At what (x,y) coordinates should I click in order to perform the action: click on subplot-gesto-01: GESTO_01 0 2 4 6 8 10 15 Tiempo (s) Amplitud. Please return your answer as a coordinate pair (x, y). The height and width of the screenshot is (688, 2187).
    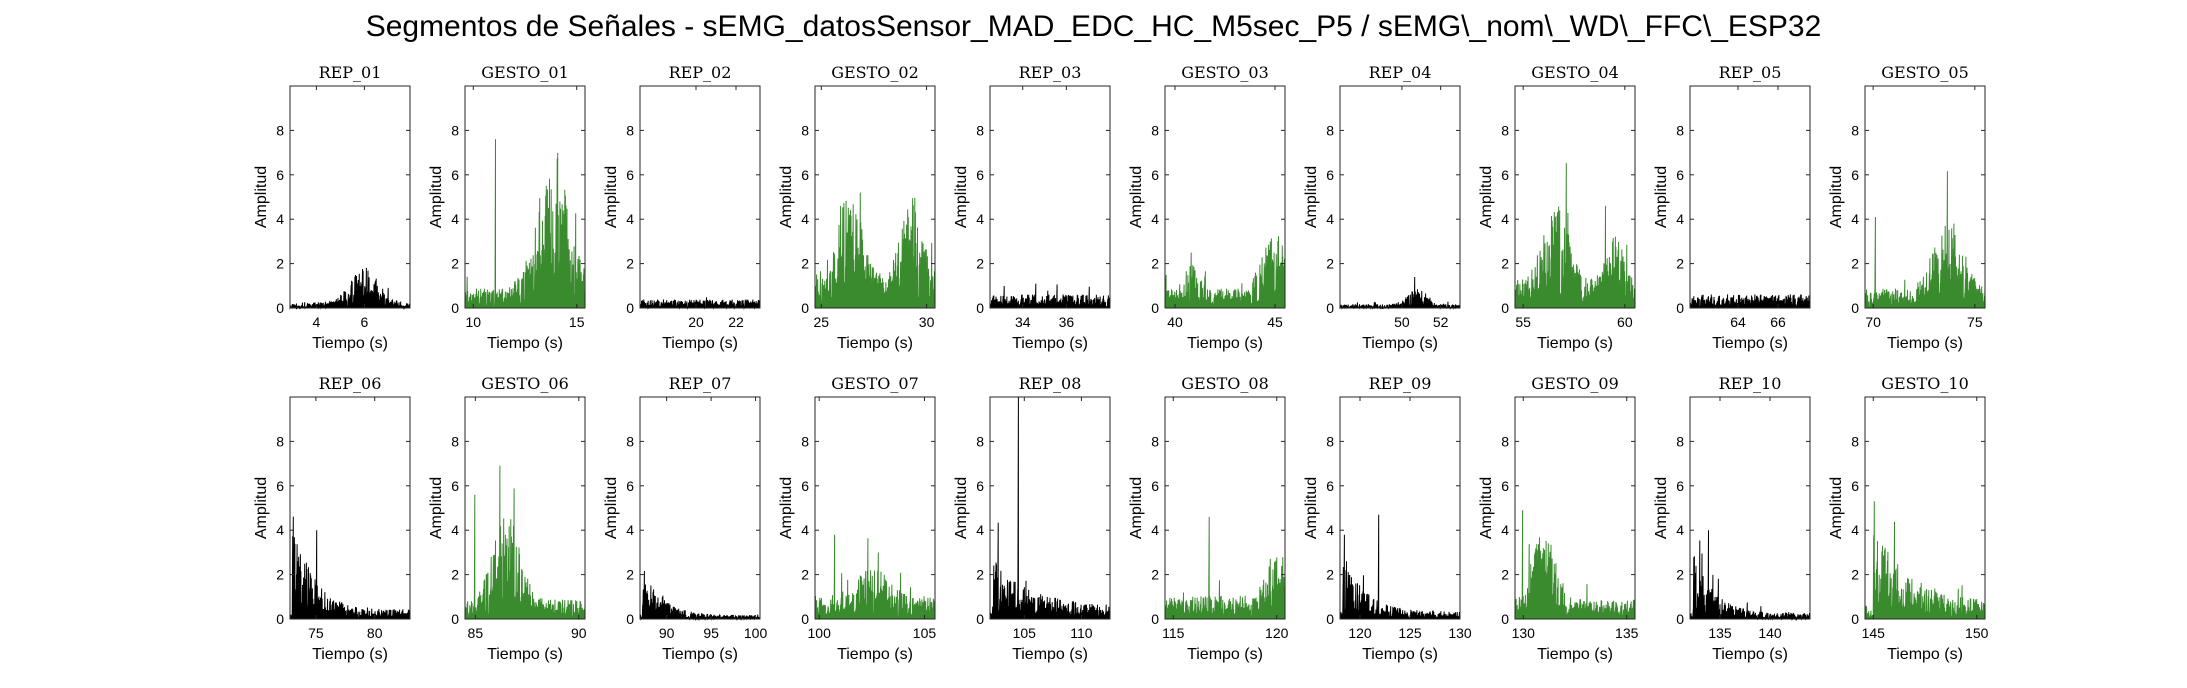
    Looking at the image, I should click on (507, 207).